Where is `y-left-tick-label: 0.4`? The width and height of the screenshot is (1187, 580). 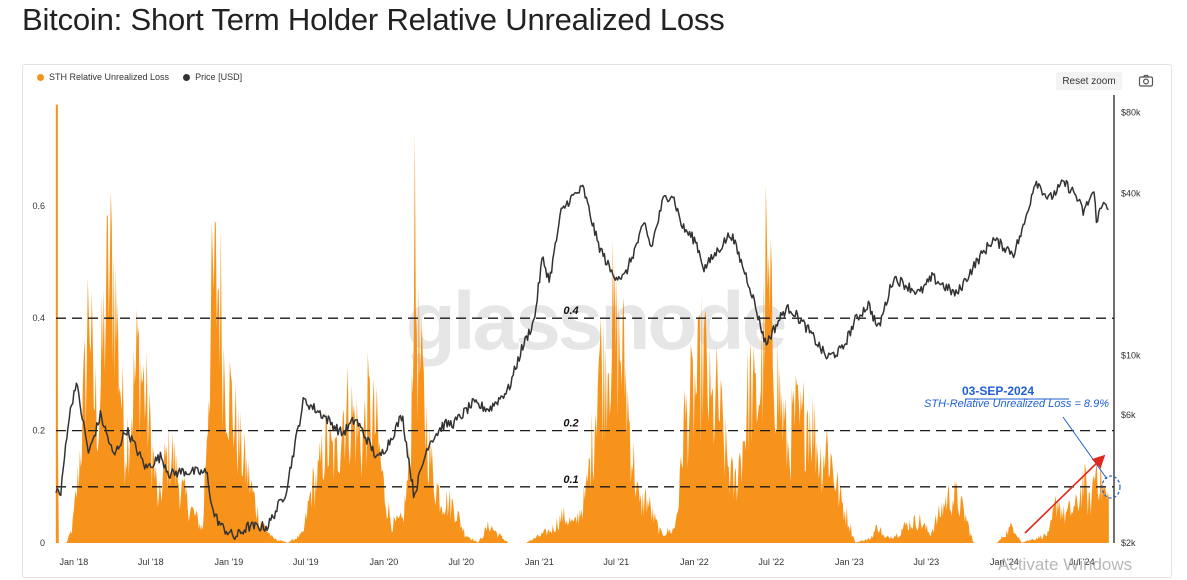
y-left-tick-label: 0.4 is located at coordinates (38, 318).